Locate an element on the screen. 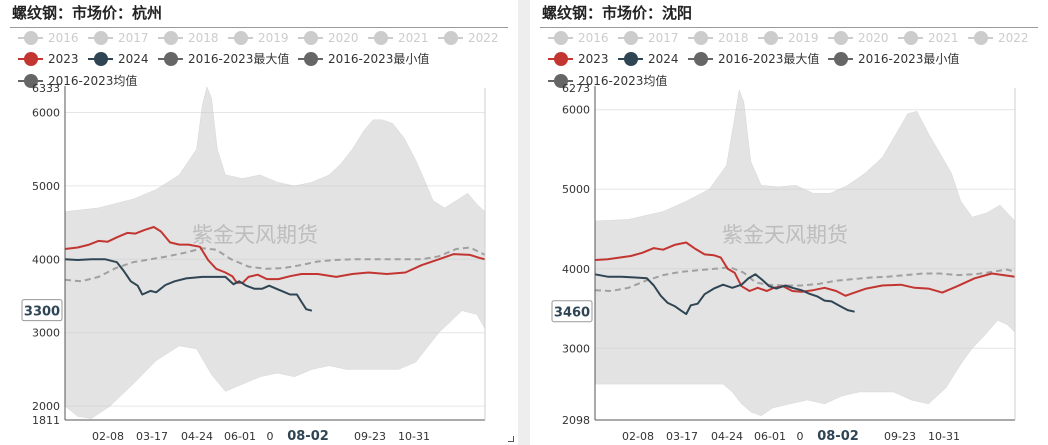  y-tick-label: 6000 is located at coordinates (46, 112).